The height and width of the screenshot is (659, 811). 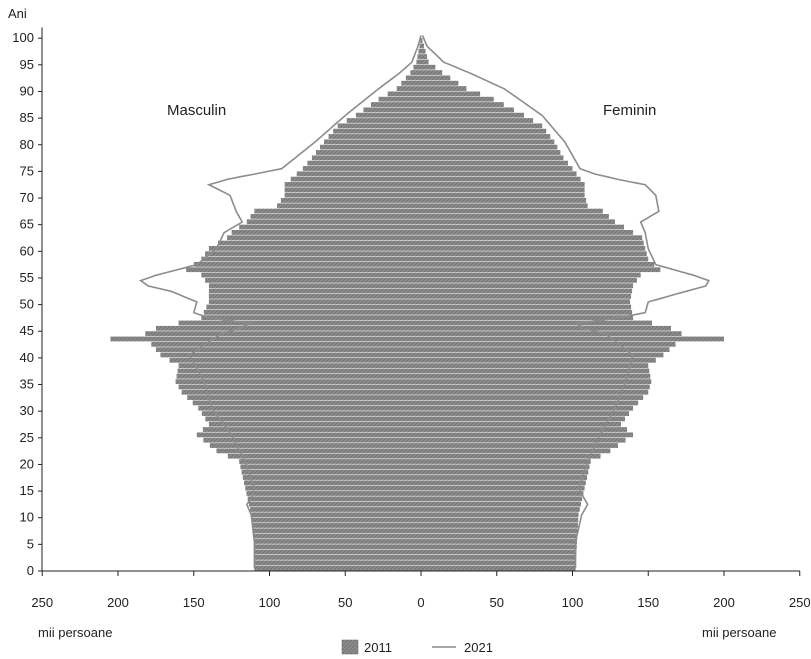 I want to click on y-tick-label-50: 50, so click(x=27, y=304).